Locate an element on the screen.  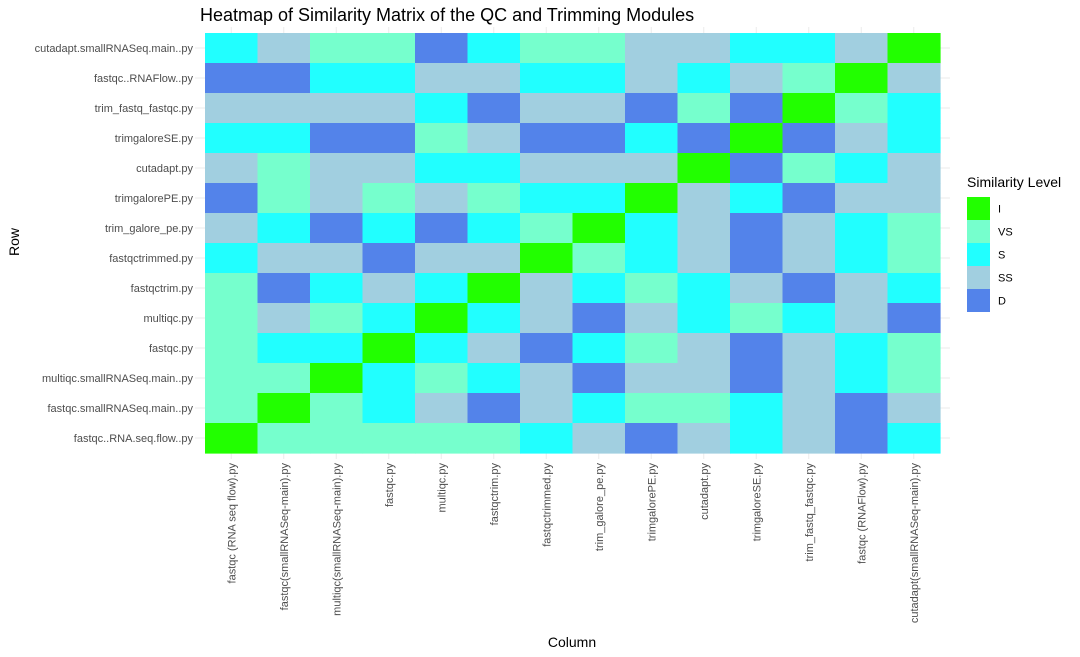
x-tick-label: fastqc (RNAFlow).py is located at coordinates (862, 513).